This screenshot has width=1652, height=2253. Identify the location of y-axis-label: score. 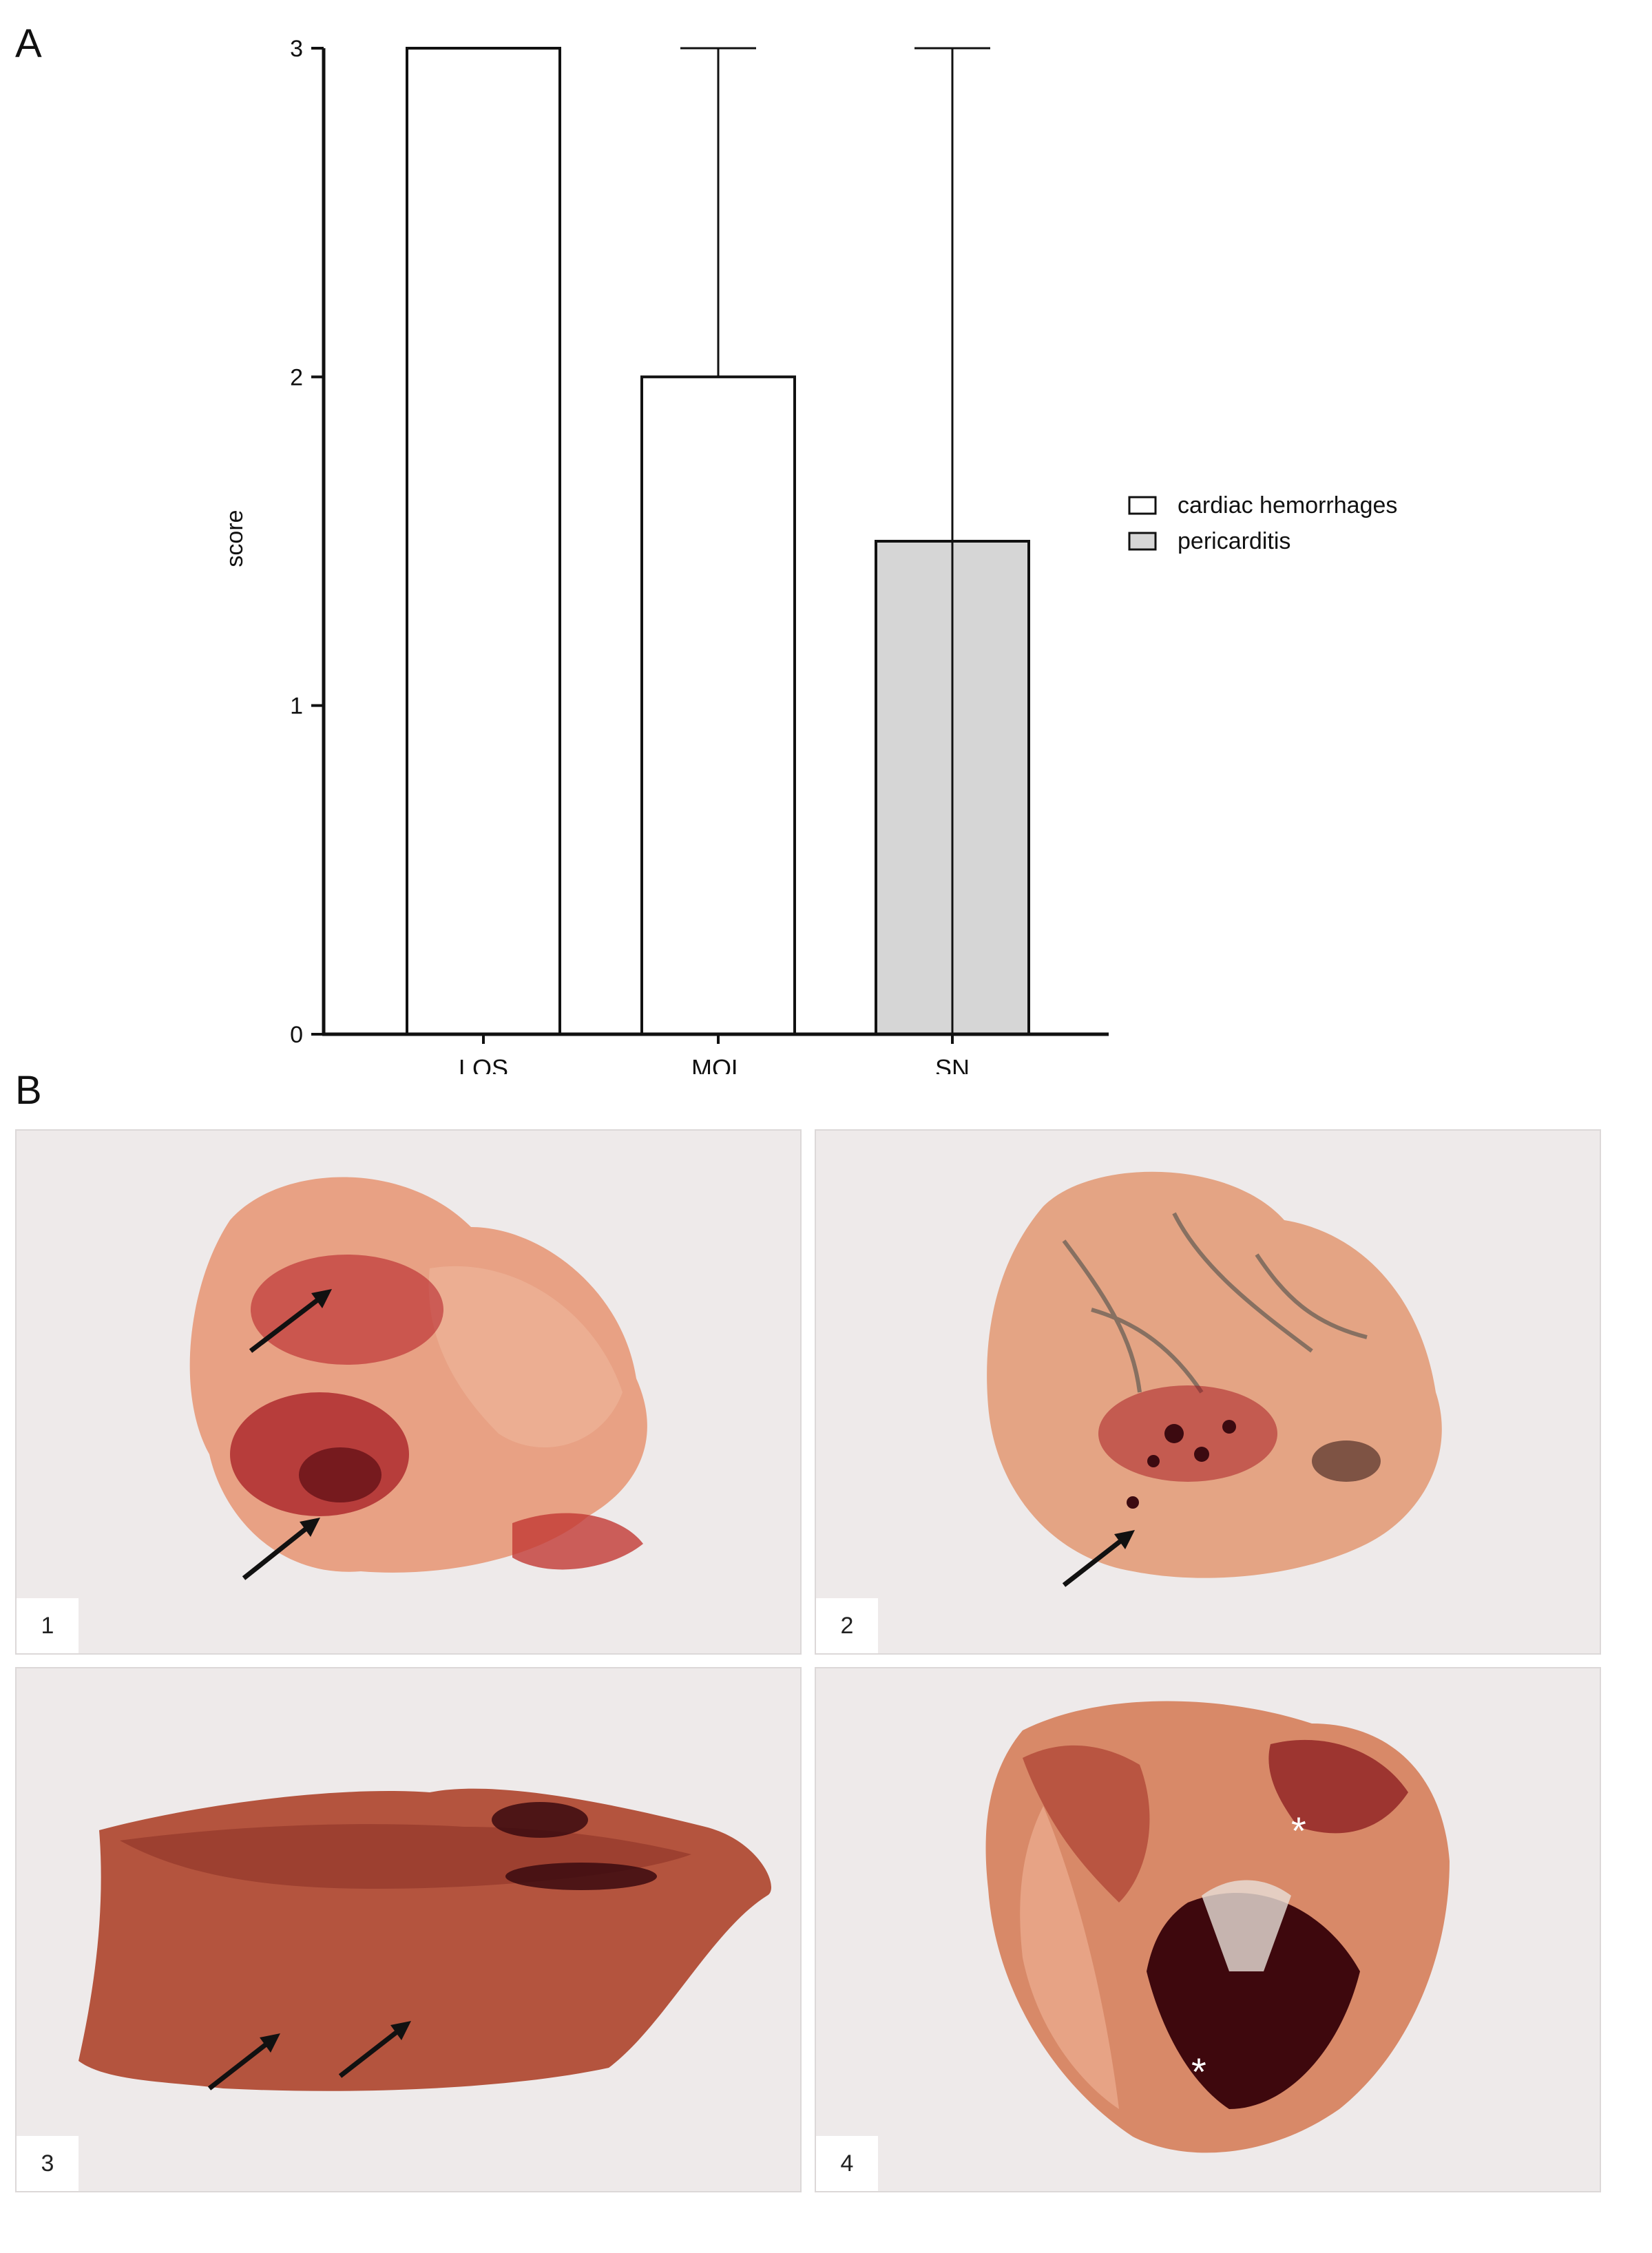
(235, 538).